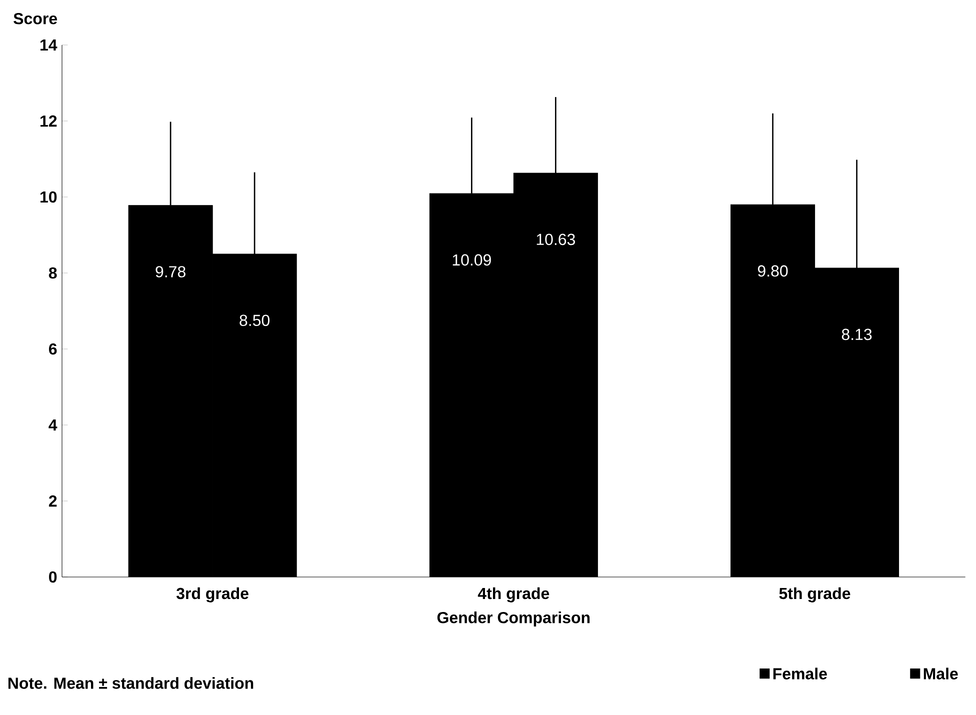 This screenshot has height=715, width=976. Describe the element at coordinates (555, 240) in the screenshot. I see `data-label: 10.63` at that location.